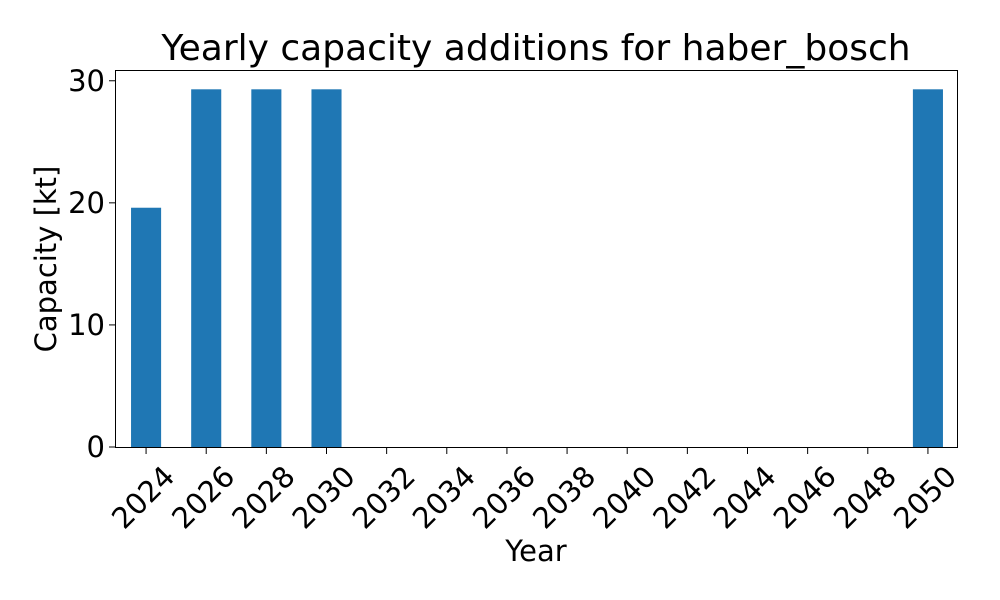  Describe the element at coordinates (927, 268) in the screenshot. I see `bar-2050` at that location.